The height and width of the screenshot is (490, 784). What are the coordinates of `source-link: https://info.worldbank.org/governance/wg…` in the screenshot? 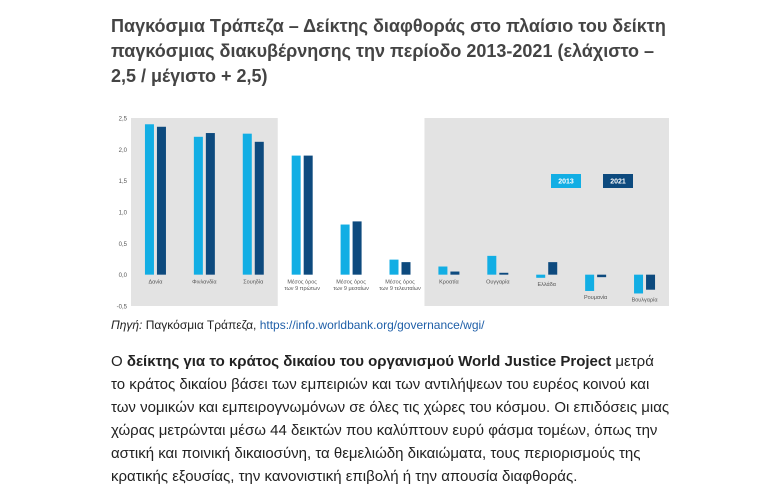 It's located at (372, 325).